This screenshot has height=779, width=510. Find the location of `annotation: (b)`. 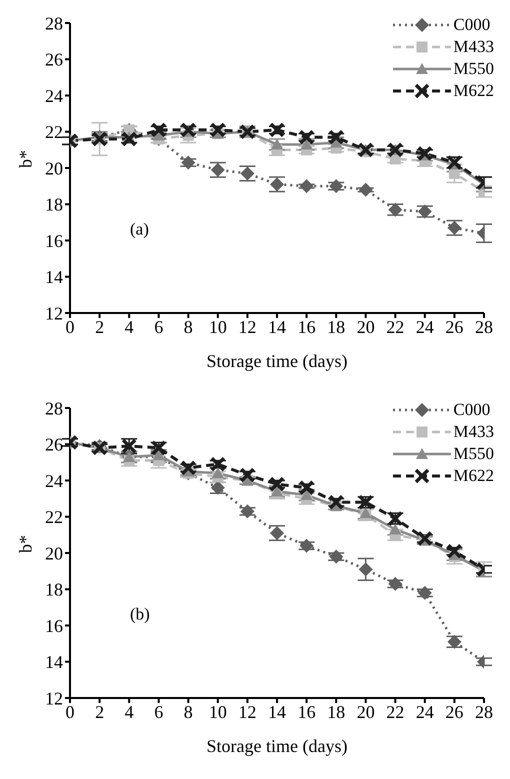

annotation: (b) is located at coordinates (140, 614).